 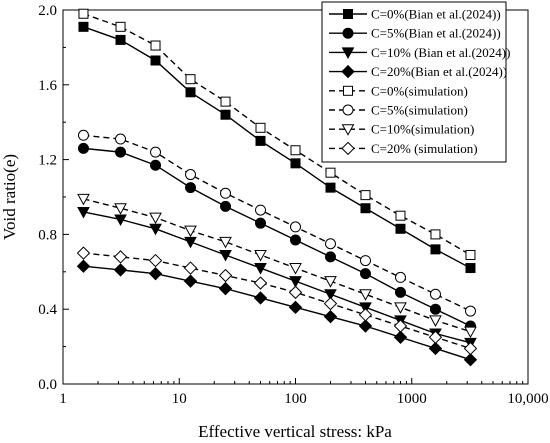 I want to click on y-tick-label: 1.6, so click(x=47, y=86).